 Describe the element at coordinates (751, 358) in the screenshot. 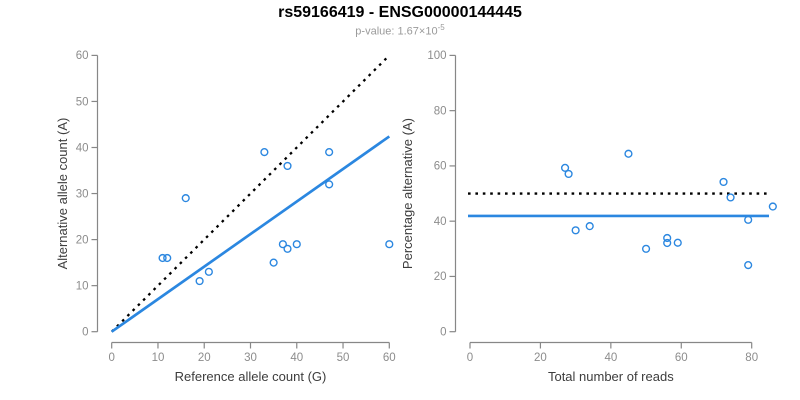

I see `x-tick-label: 80` at that location.